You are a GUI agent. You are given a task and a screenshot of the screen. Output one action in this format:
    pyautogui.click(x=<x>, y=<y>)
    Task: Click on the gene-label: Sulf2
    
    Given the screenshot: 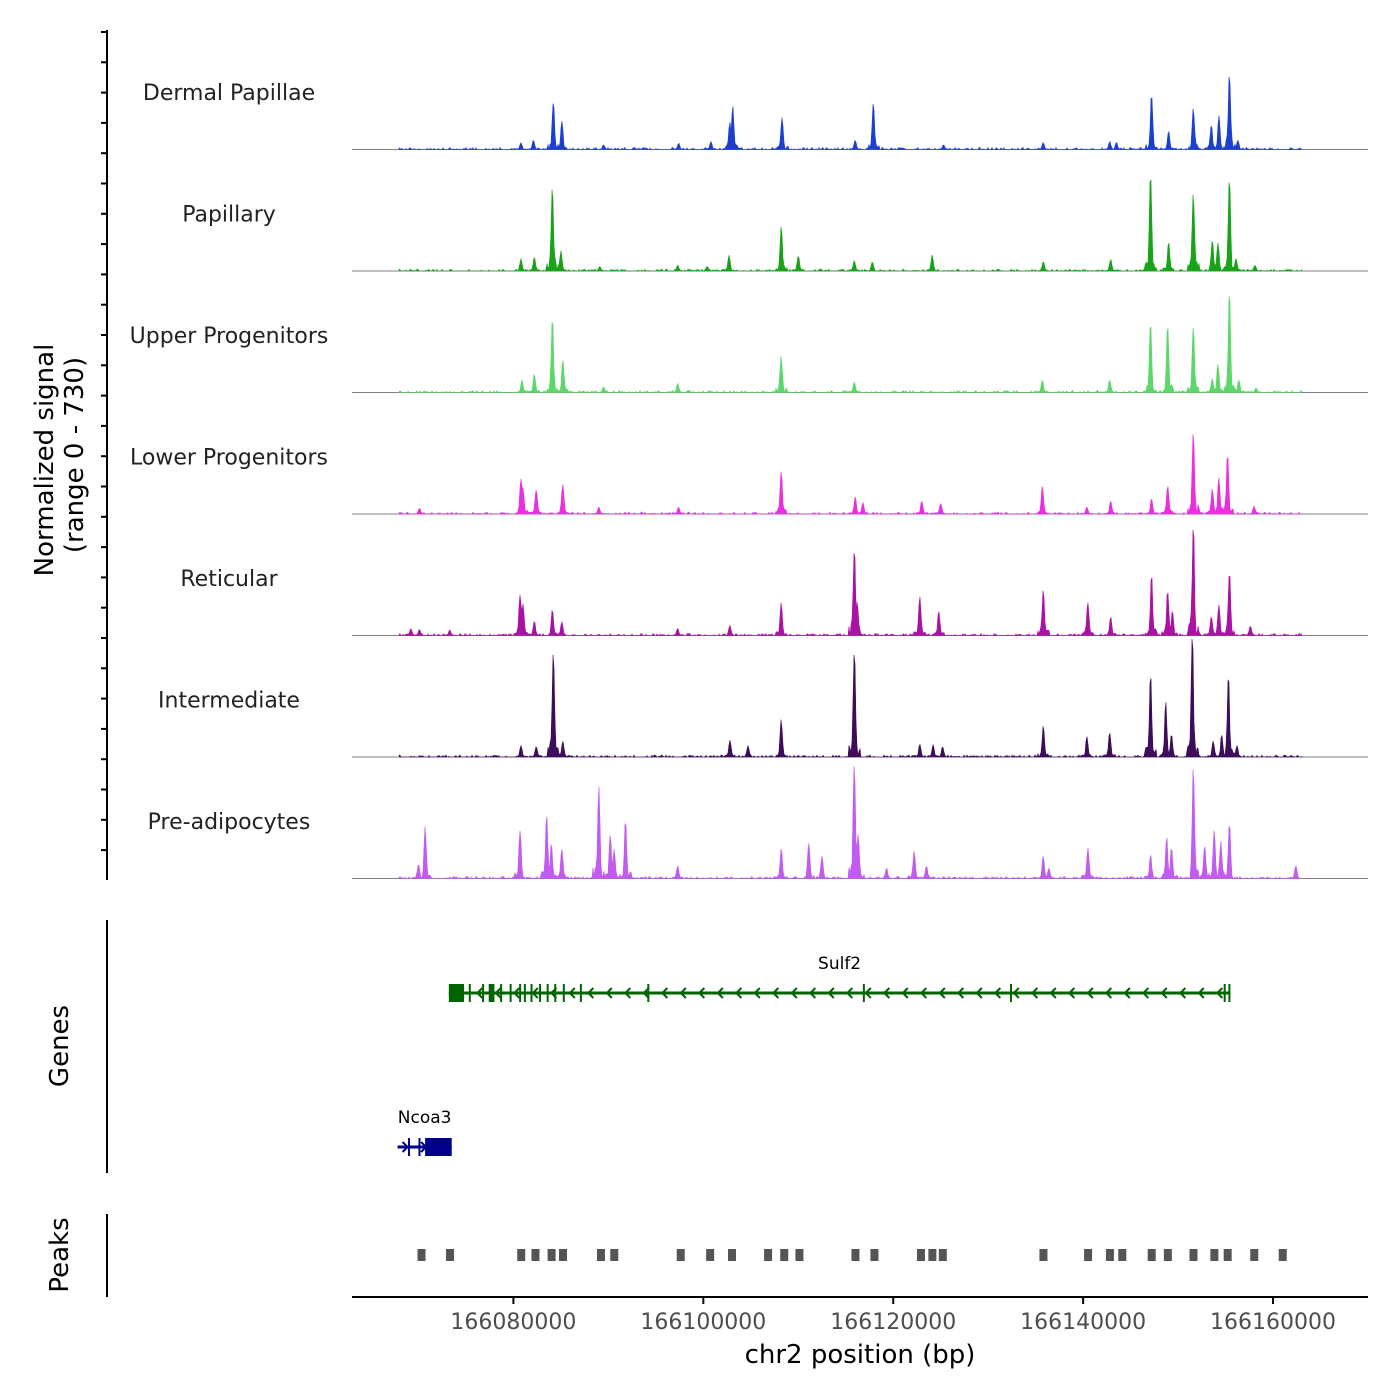 What is the action you would take?
    pyautogui.click(x=839, y=964)
    